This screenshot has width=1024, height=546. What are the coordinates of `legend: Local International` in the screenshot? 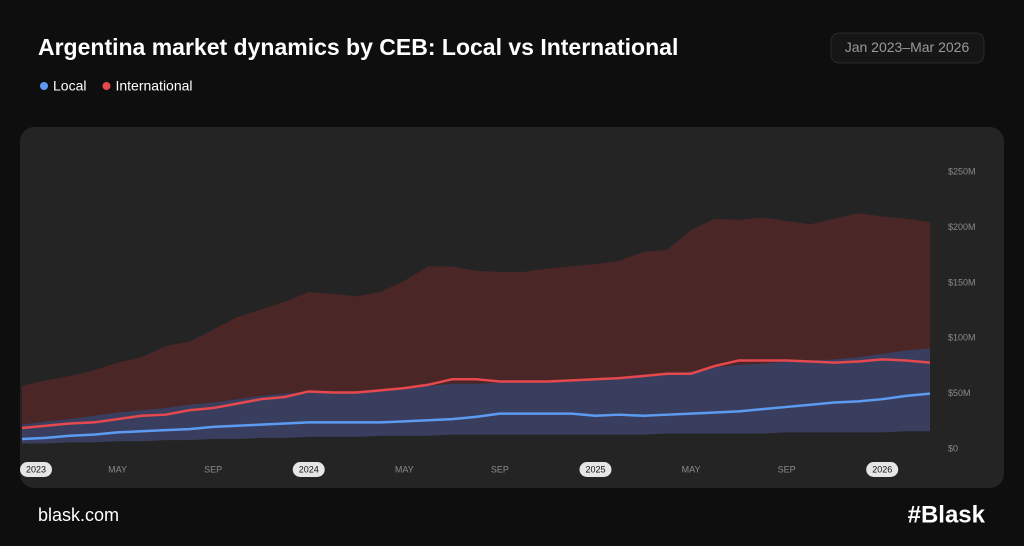 It's located at (116, 86).